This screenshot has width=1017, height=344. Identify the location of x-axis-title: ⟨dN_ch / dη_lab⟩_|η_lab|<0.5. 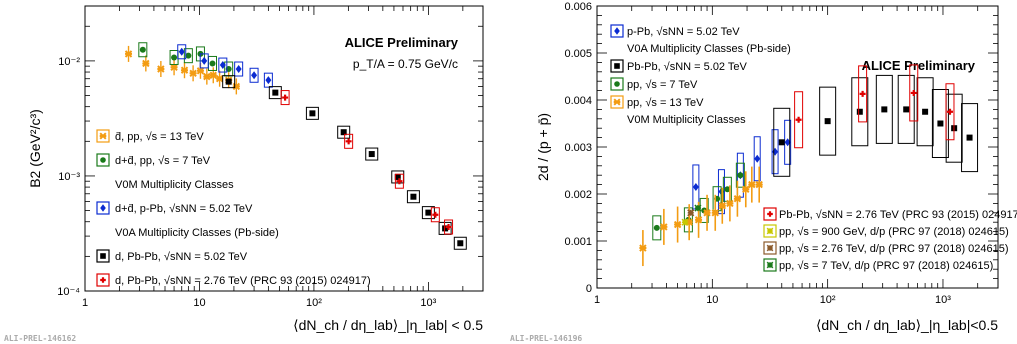
(907, 325).